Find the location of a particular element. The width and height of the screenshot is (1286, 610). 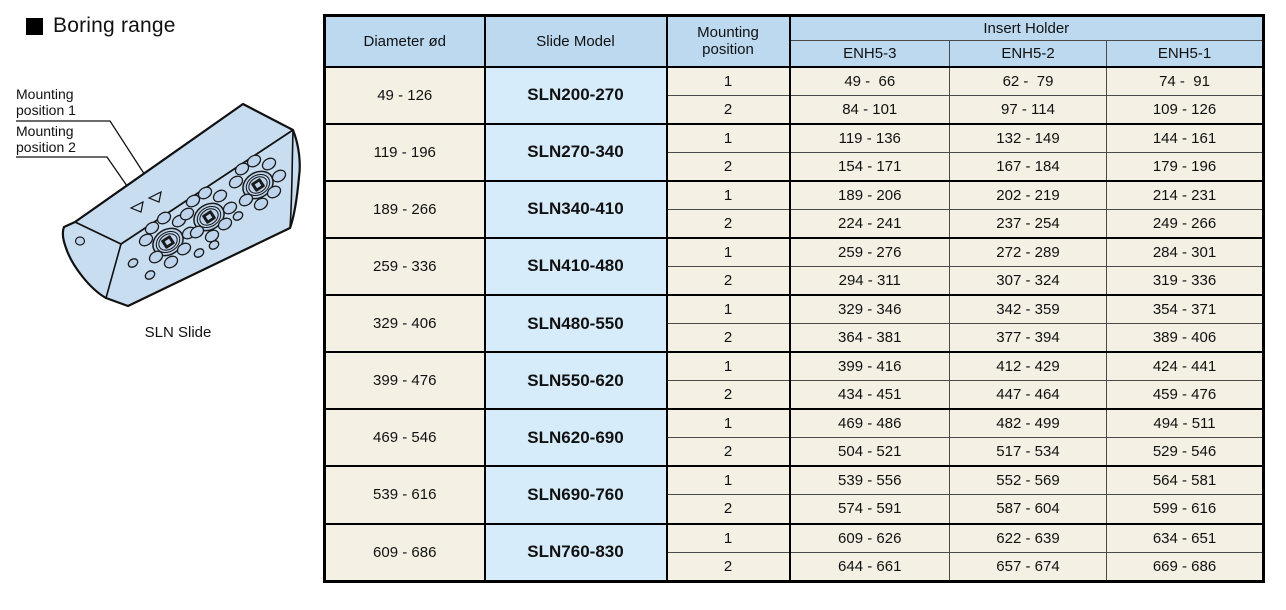

insert-range-cell: 329 - 346 is located at coordinates (869, 309).